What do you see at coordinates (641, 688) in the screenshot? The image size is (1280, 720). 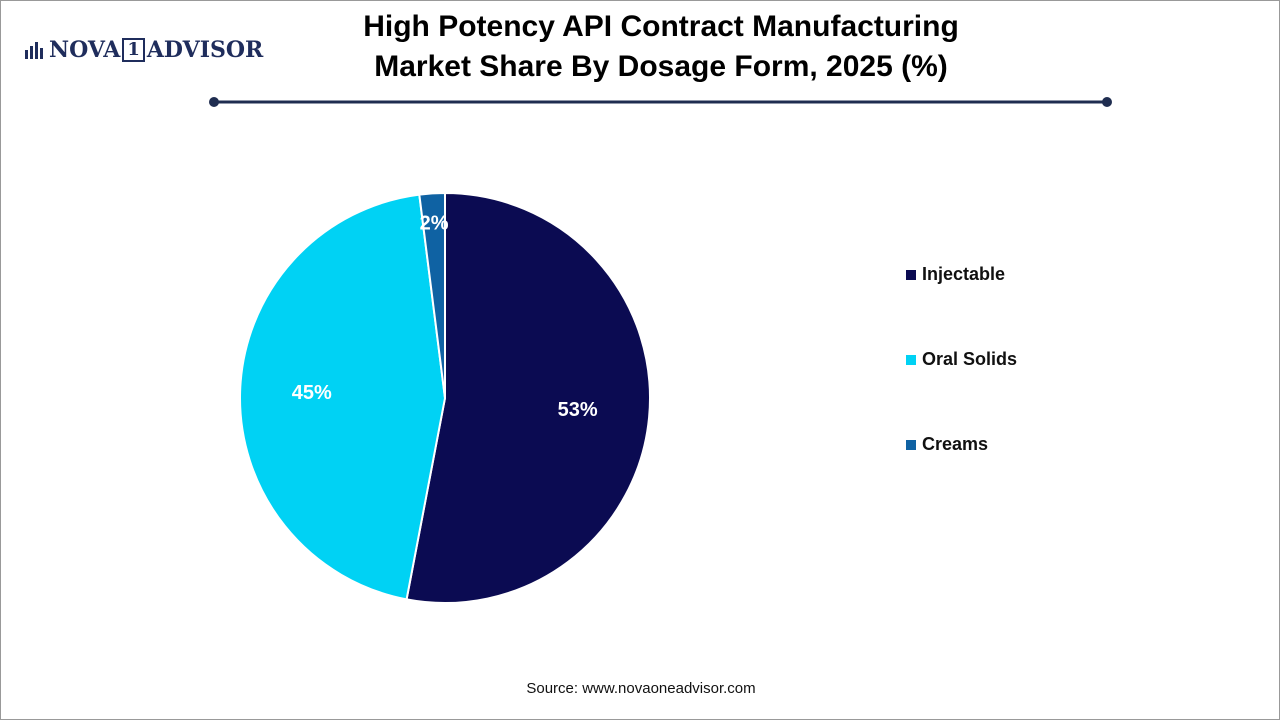 I see `source: Source: www.novaoneadvisor.com` at bounding box center [641, 688].